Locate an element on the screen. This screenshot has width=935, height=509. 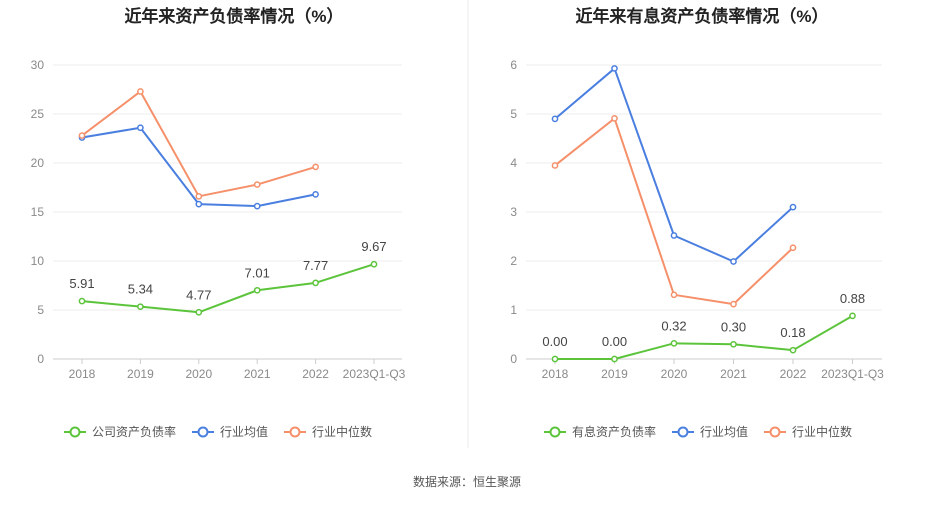
data-label: 4.77 is located at coordinates (198, 294).